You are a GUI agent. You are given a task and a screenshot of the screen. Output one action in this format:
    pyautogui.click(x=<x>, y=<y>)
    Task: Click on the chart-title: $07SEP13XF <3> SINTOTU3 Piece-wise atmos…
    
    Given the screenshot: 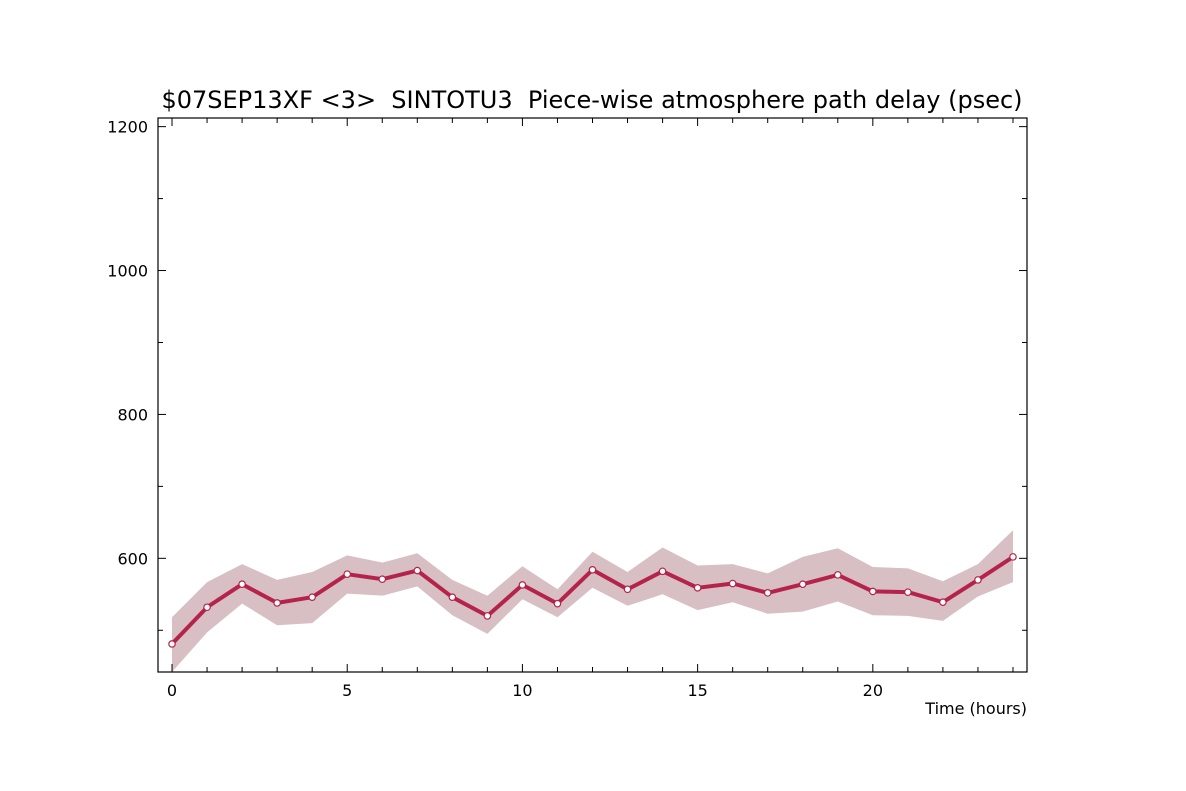 What is the action you would take?
    pyautogui.click(x=591, y=100)
    